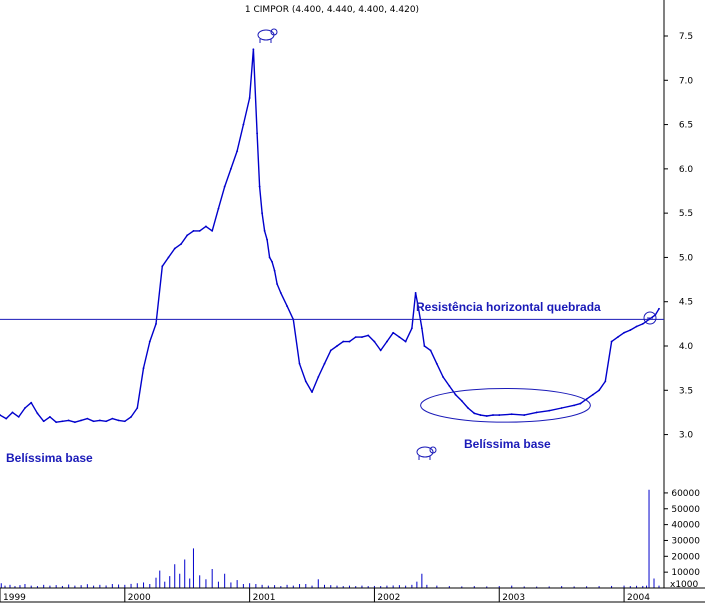  Describe the element at coordinates (49, 458) in the screenshot. I see `left-base-annotation: Belíssima base` at that location.